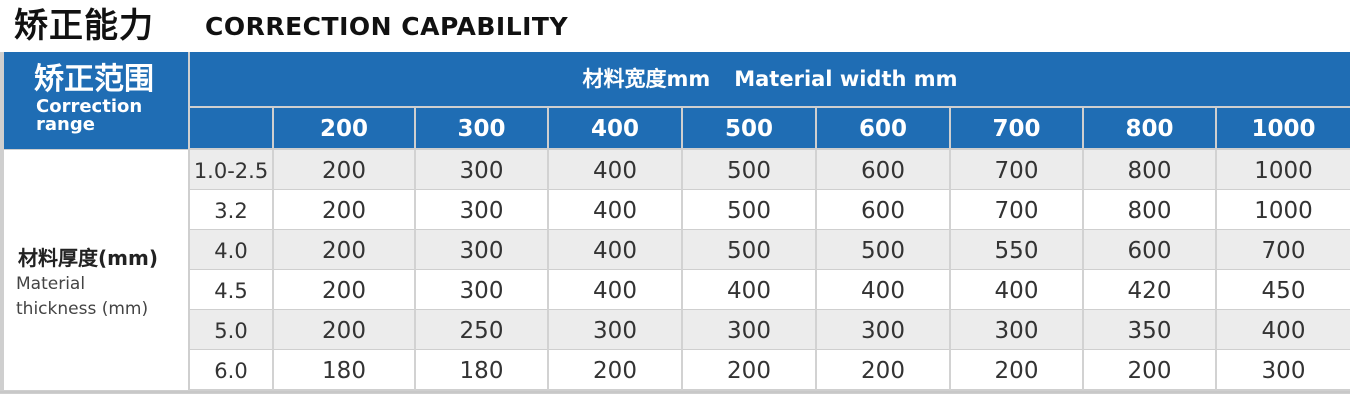 The height and width of the screenshot is (406, 1356). I want to click on thickness-cell: 4.0, so click(231, 251).